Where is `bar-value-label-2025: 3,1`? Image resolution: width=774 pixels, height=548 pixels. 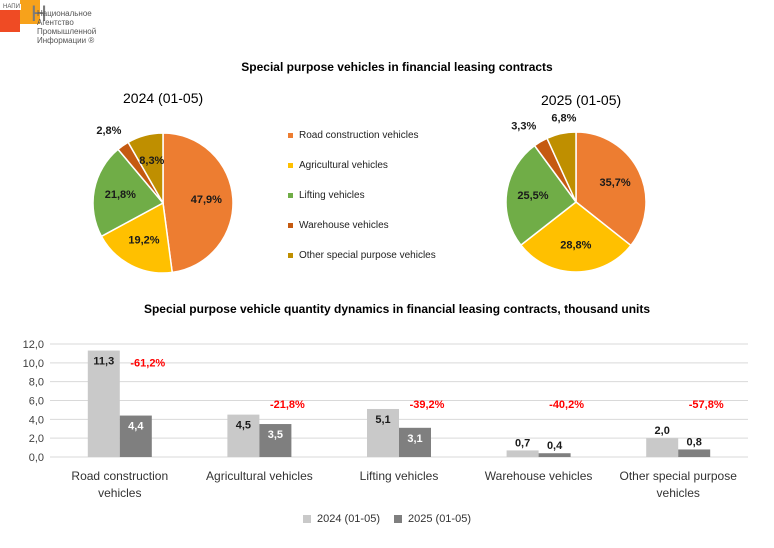
bar-value-label-2025: 3,1 is located at coordinates (414, 439).